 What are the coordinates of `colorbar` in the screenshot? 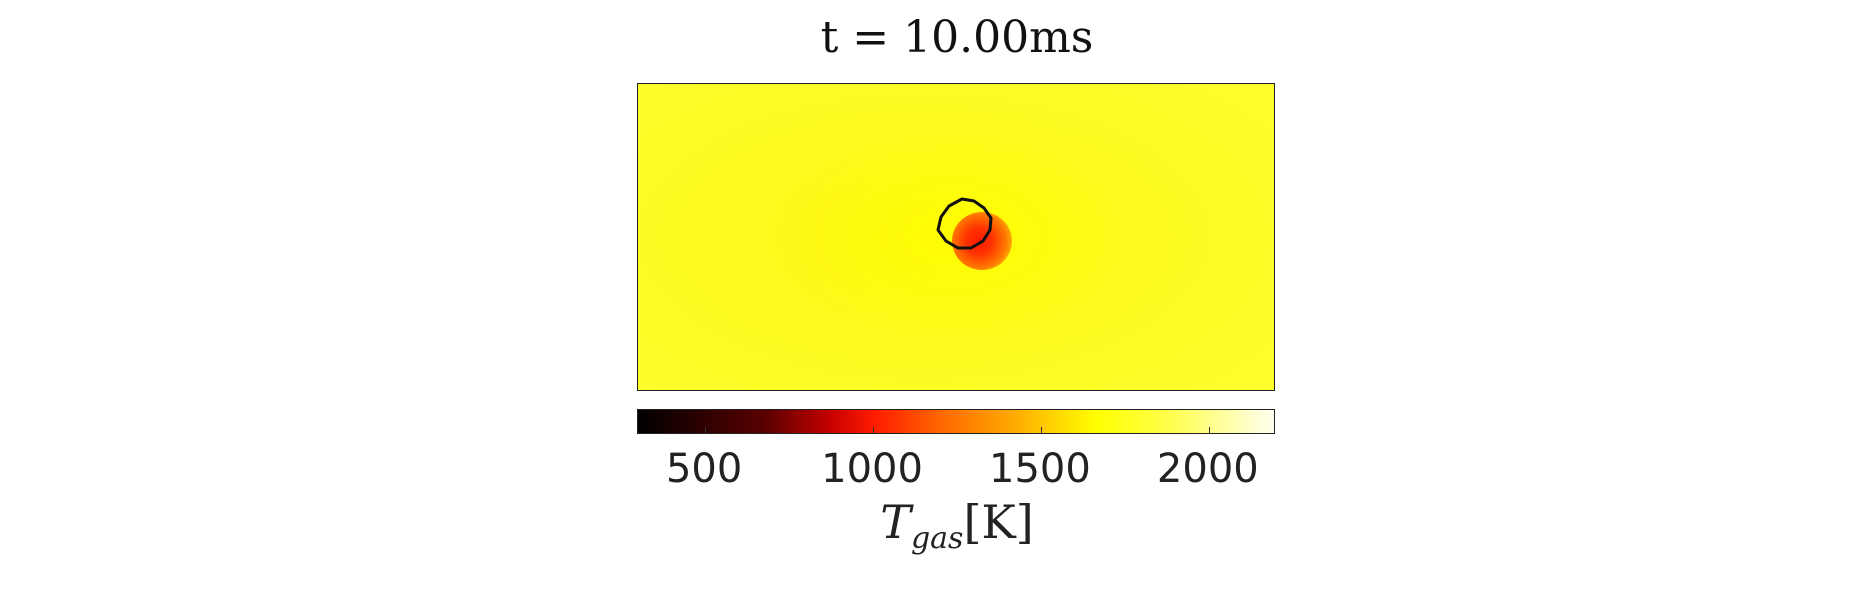 It's located at (956, 421).